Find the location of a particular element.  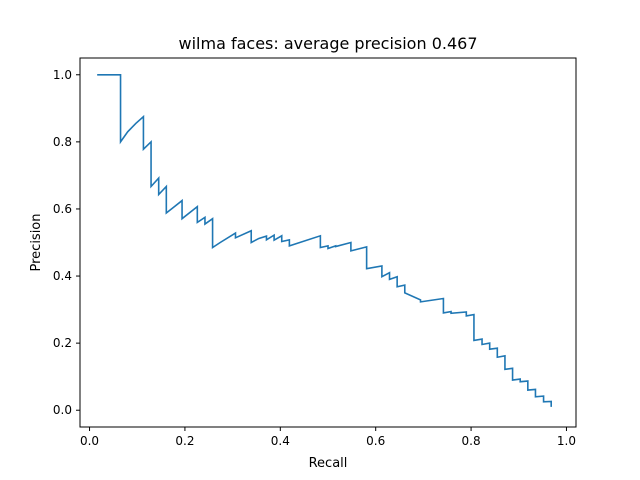

y-tick-label: 1.0 is located at coordinates (62, 75).